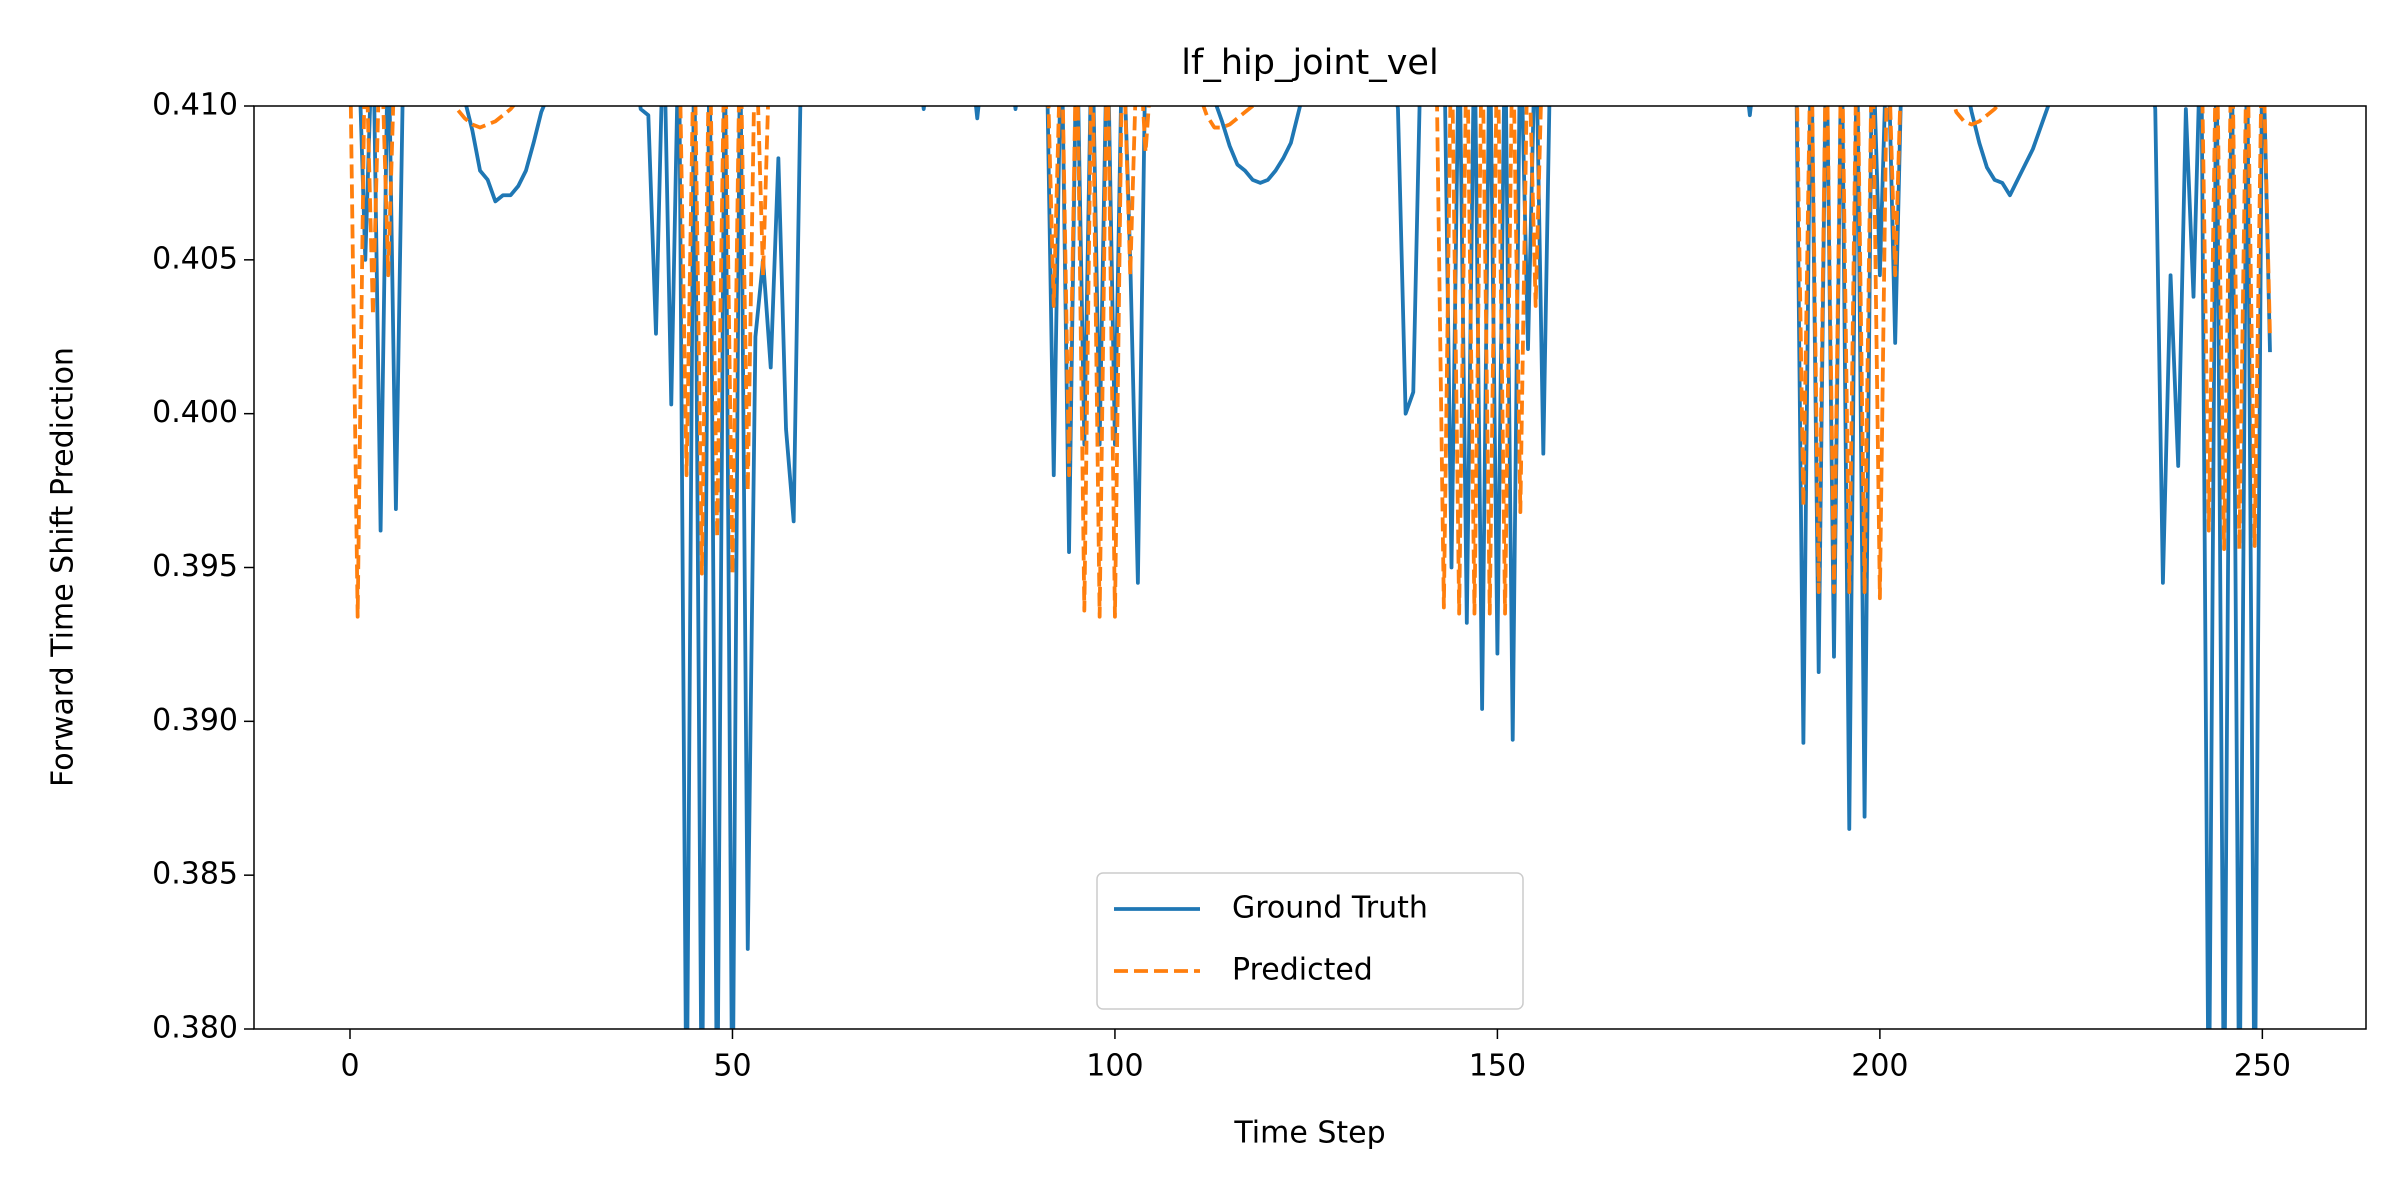 This screenshot has height=1200, width=2400. Describe the element at coordinates (195, 412) in the screenshot. I see `y-tick-label: 0.400` at that location.